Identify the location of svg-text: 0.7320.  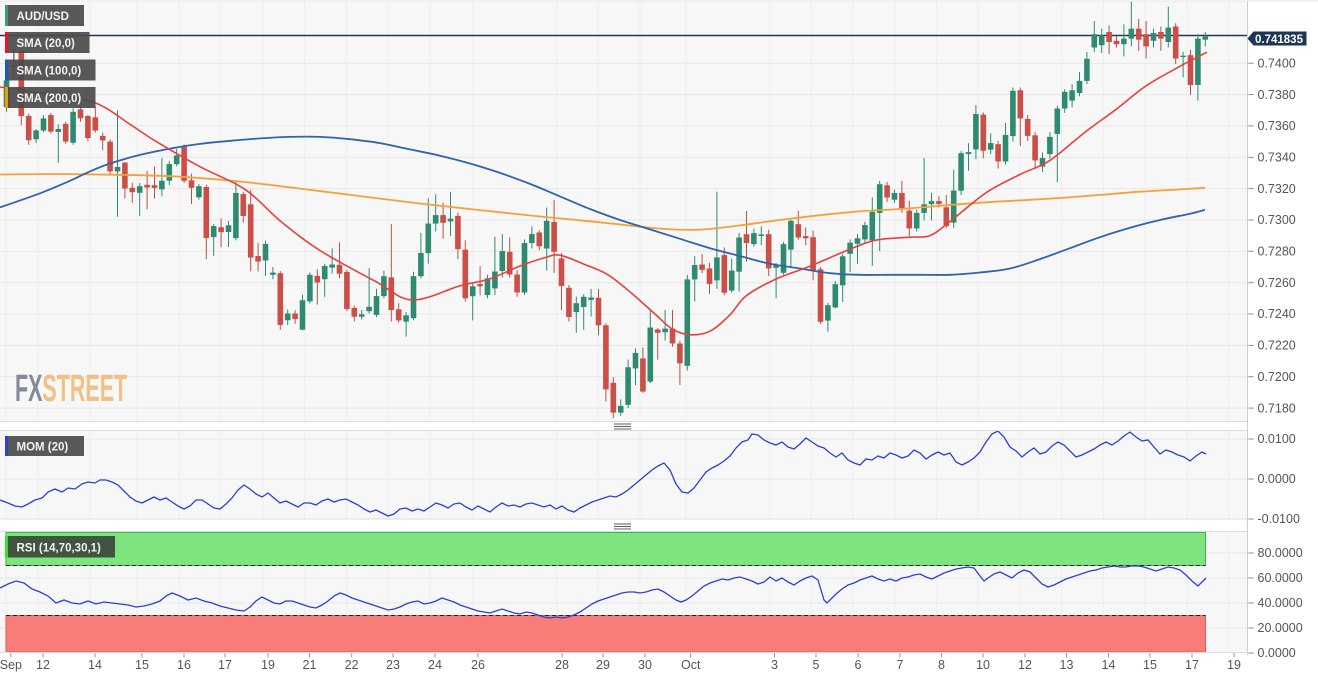
(1277, 189).